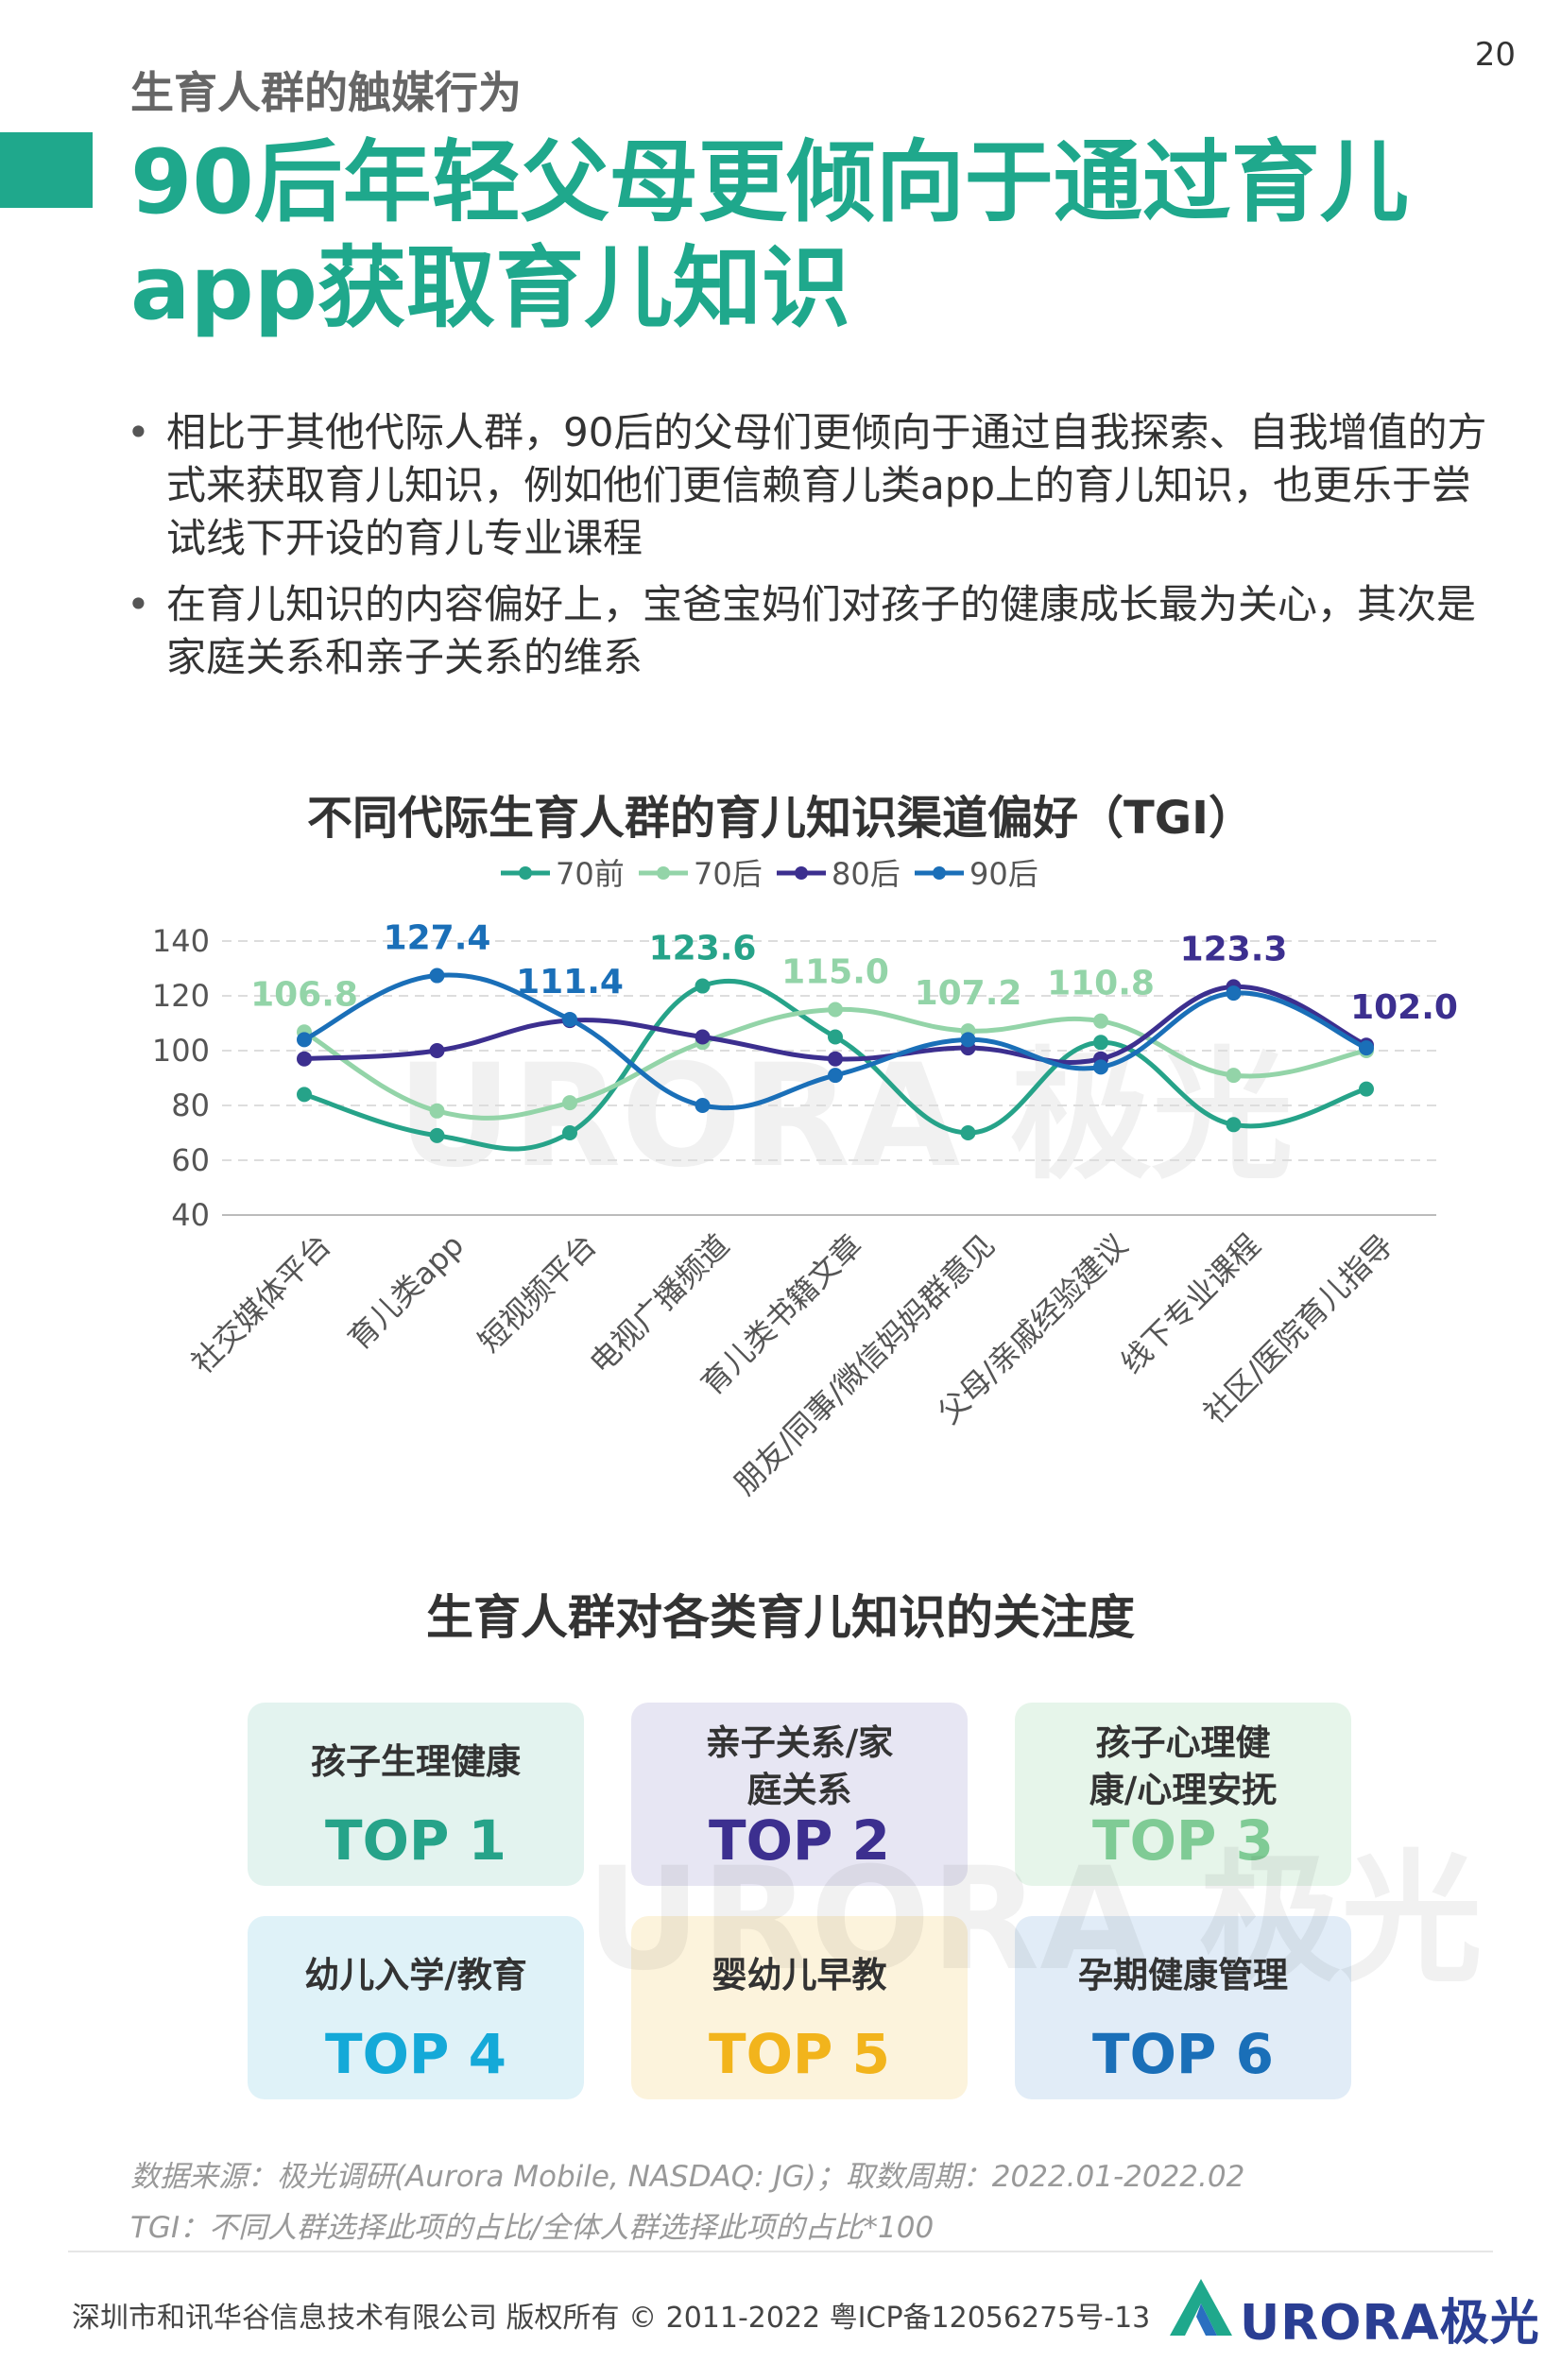 Image resolution: width=1561 pixels, height=2380 pixels. What do you see at coordinates (780, 819) in the screenshot?
I see `chart-title: 不同代际生育人群的育儿知识渠道偏好（TGI）` at bounding box center [780, 819].